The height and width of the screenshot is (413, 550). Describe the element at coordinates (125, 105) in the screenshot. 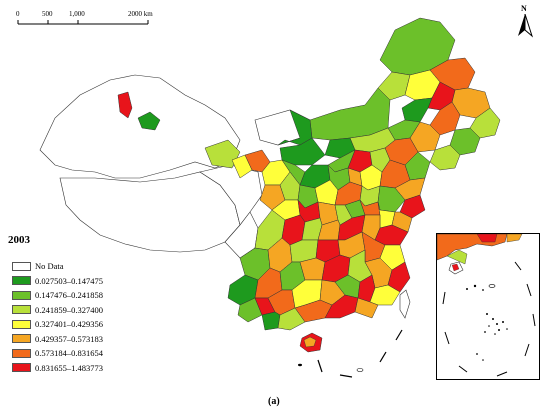

I see `region-urumqi` at that location.